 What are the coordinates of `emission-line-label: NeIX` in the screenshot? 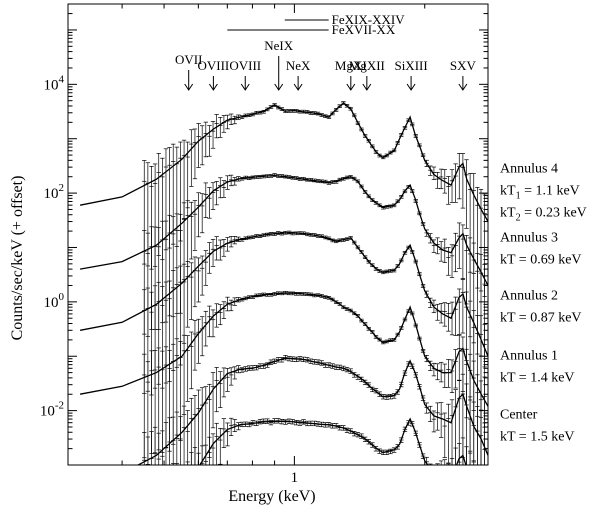 It's located at (278, 45).